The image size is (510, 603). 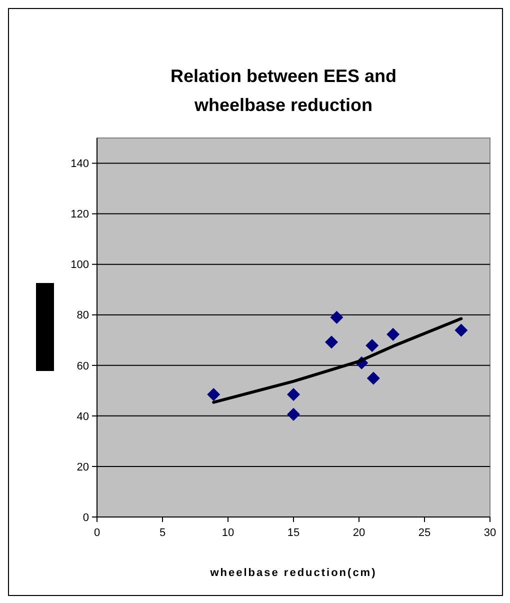 What do you see at coordinates (82, 416) in the screenshot?
I see `y-tick-label: 40` at bounding box center [82, 416].